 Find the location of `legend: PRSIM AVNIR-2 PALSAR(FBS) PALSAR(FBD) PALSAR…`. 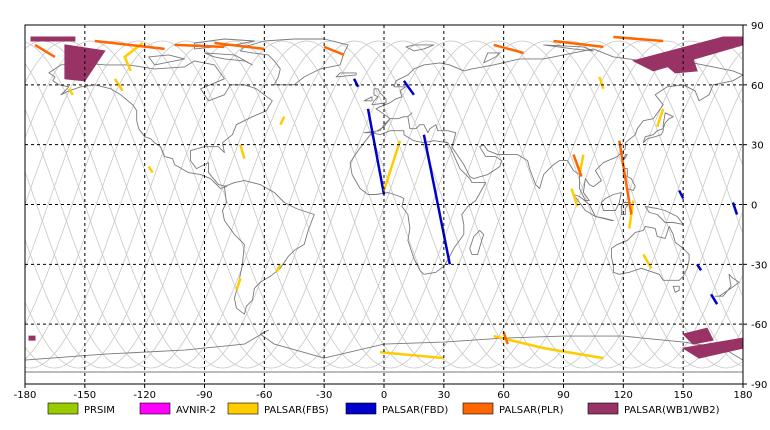

legend: PRSIM AVNIR-2 PALSAR(FBS) PALSAR(FBD) PALSAR… is located at coordinates (383, 409).